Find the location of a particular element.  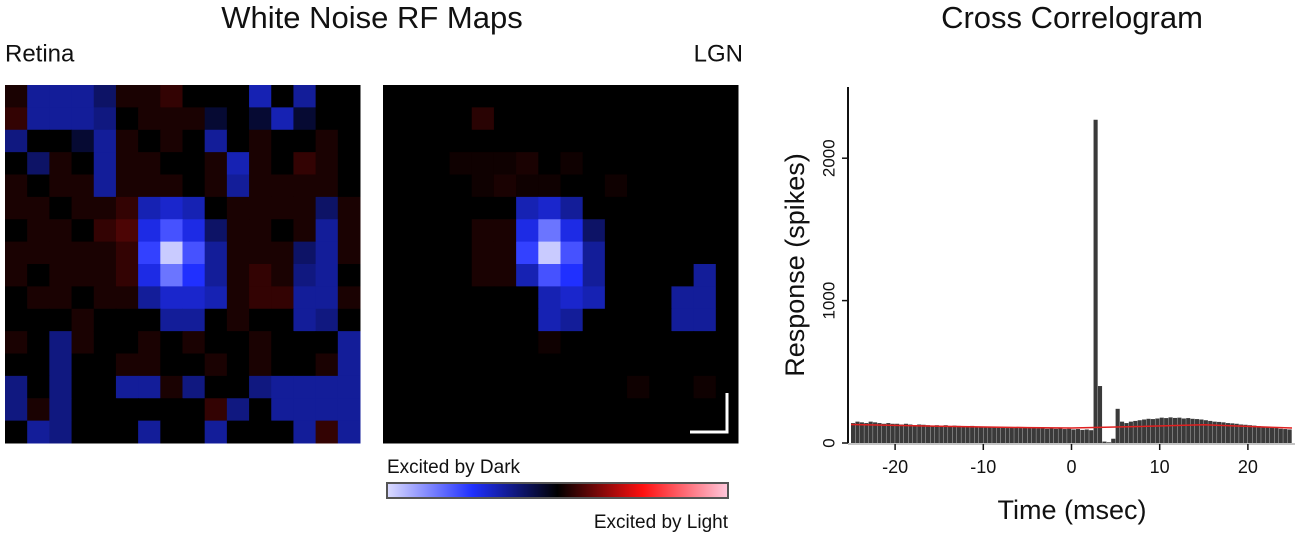

x-tick-label: 10 is located at coordinates (1160, 467).